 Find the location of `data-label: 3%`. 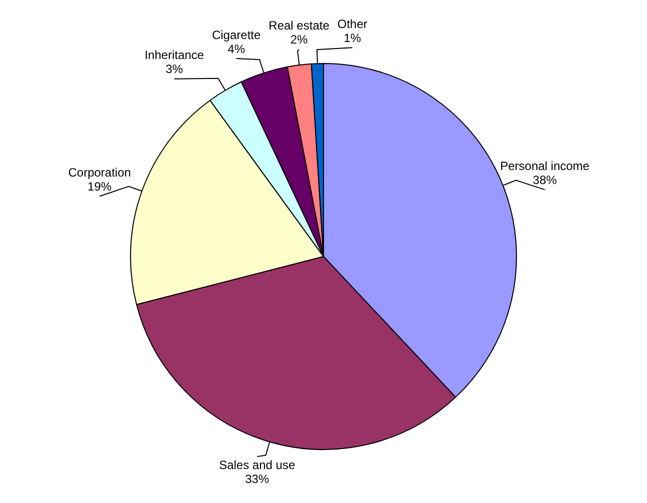

data-label: 3% is located at coordinates (175, 69).